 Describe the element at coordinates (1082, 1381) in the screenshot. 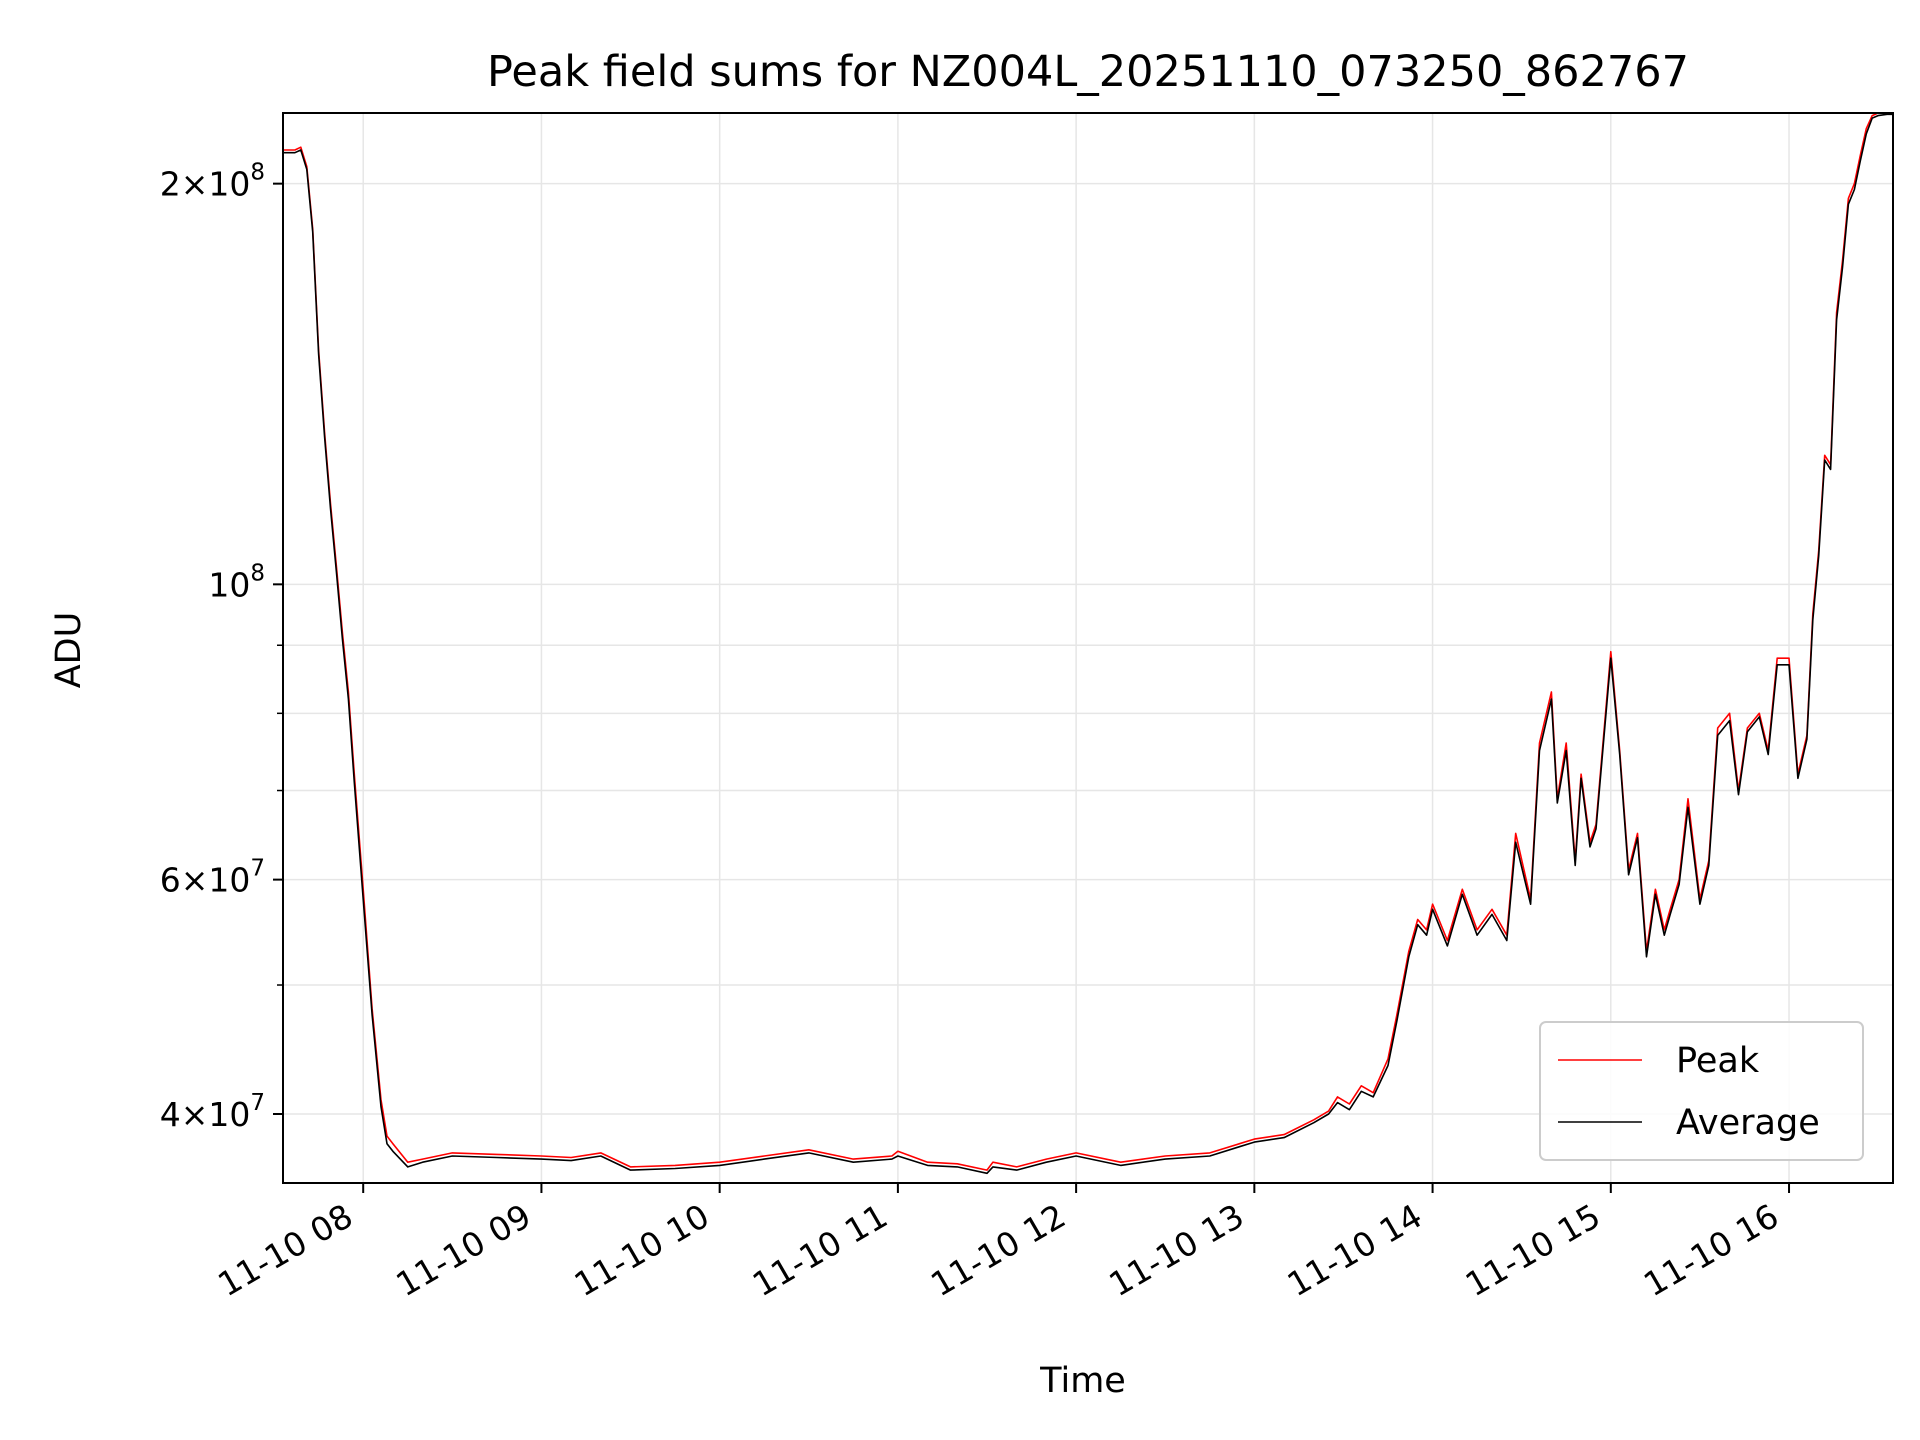

I see `x-axis-label: Time` at that location.